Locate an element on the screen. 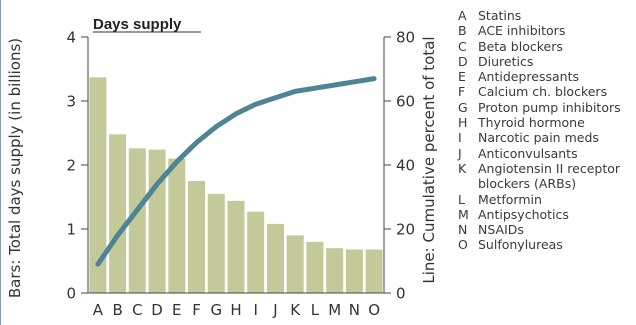 Image resolution: width=636 pixels, height=325 pixels. legend-item: K Angiotensin II receptor blockers (ARBs) is located at coordinates (547, 176).